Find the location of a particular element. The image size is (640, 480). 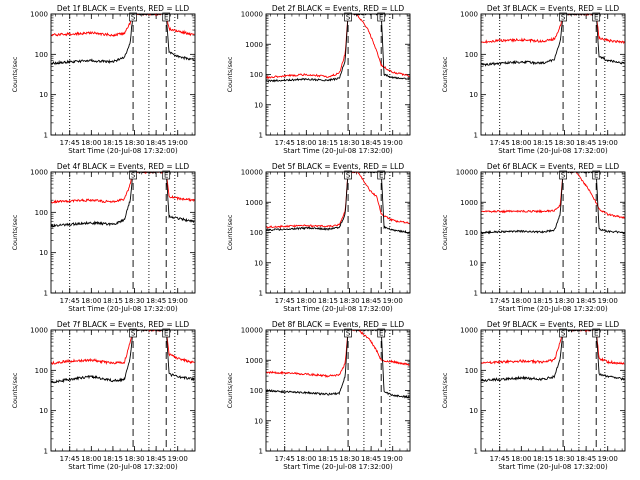

panel-title: Det 9f BLACK = Events, RED = LLD is located at coordinates (553, 324).